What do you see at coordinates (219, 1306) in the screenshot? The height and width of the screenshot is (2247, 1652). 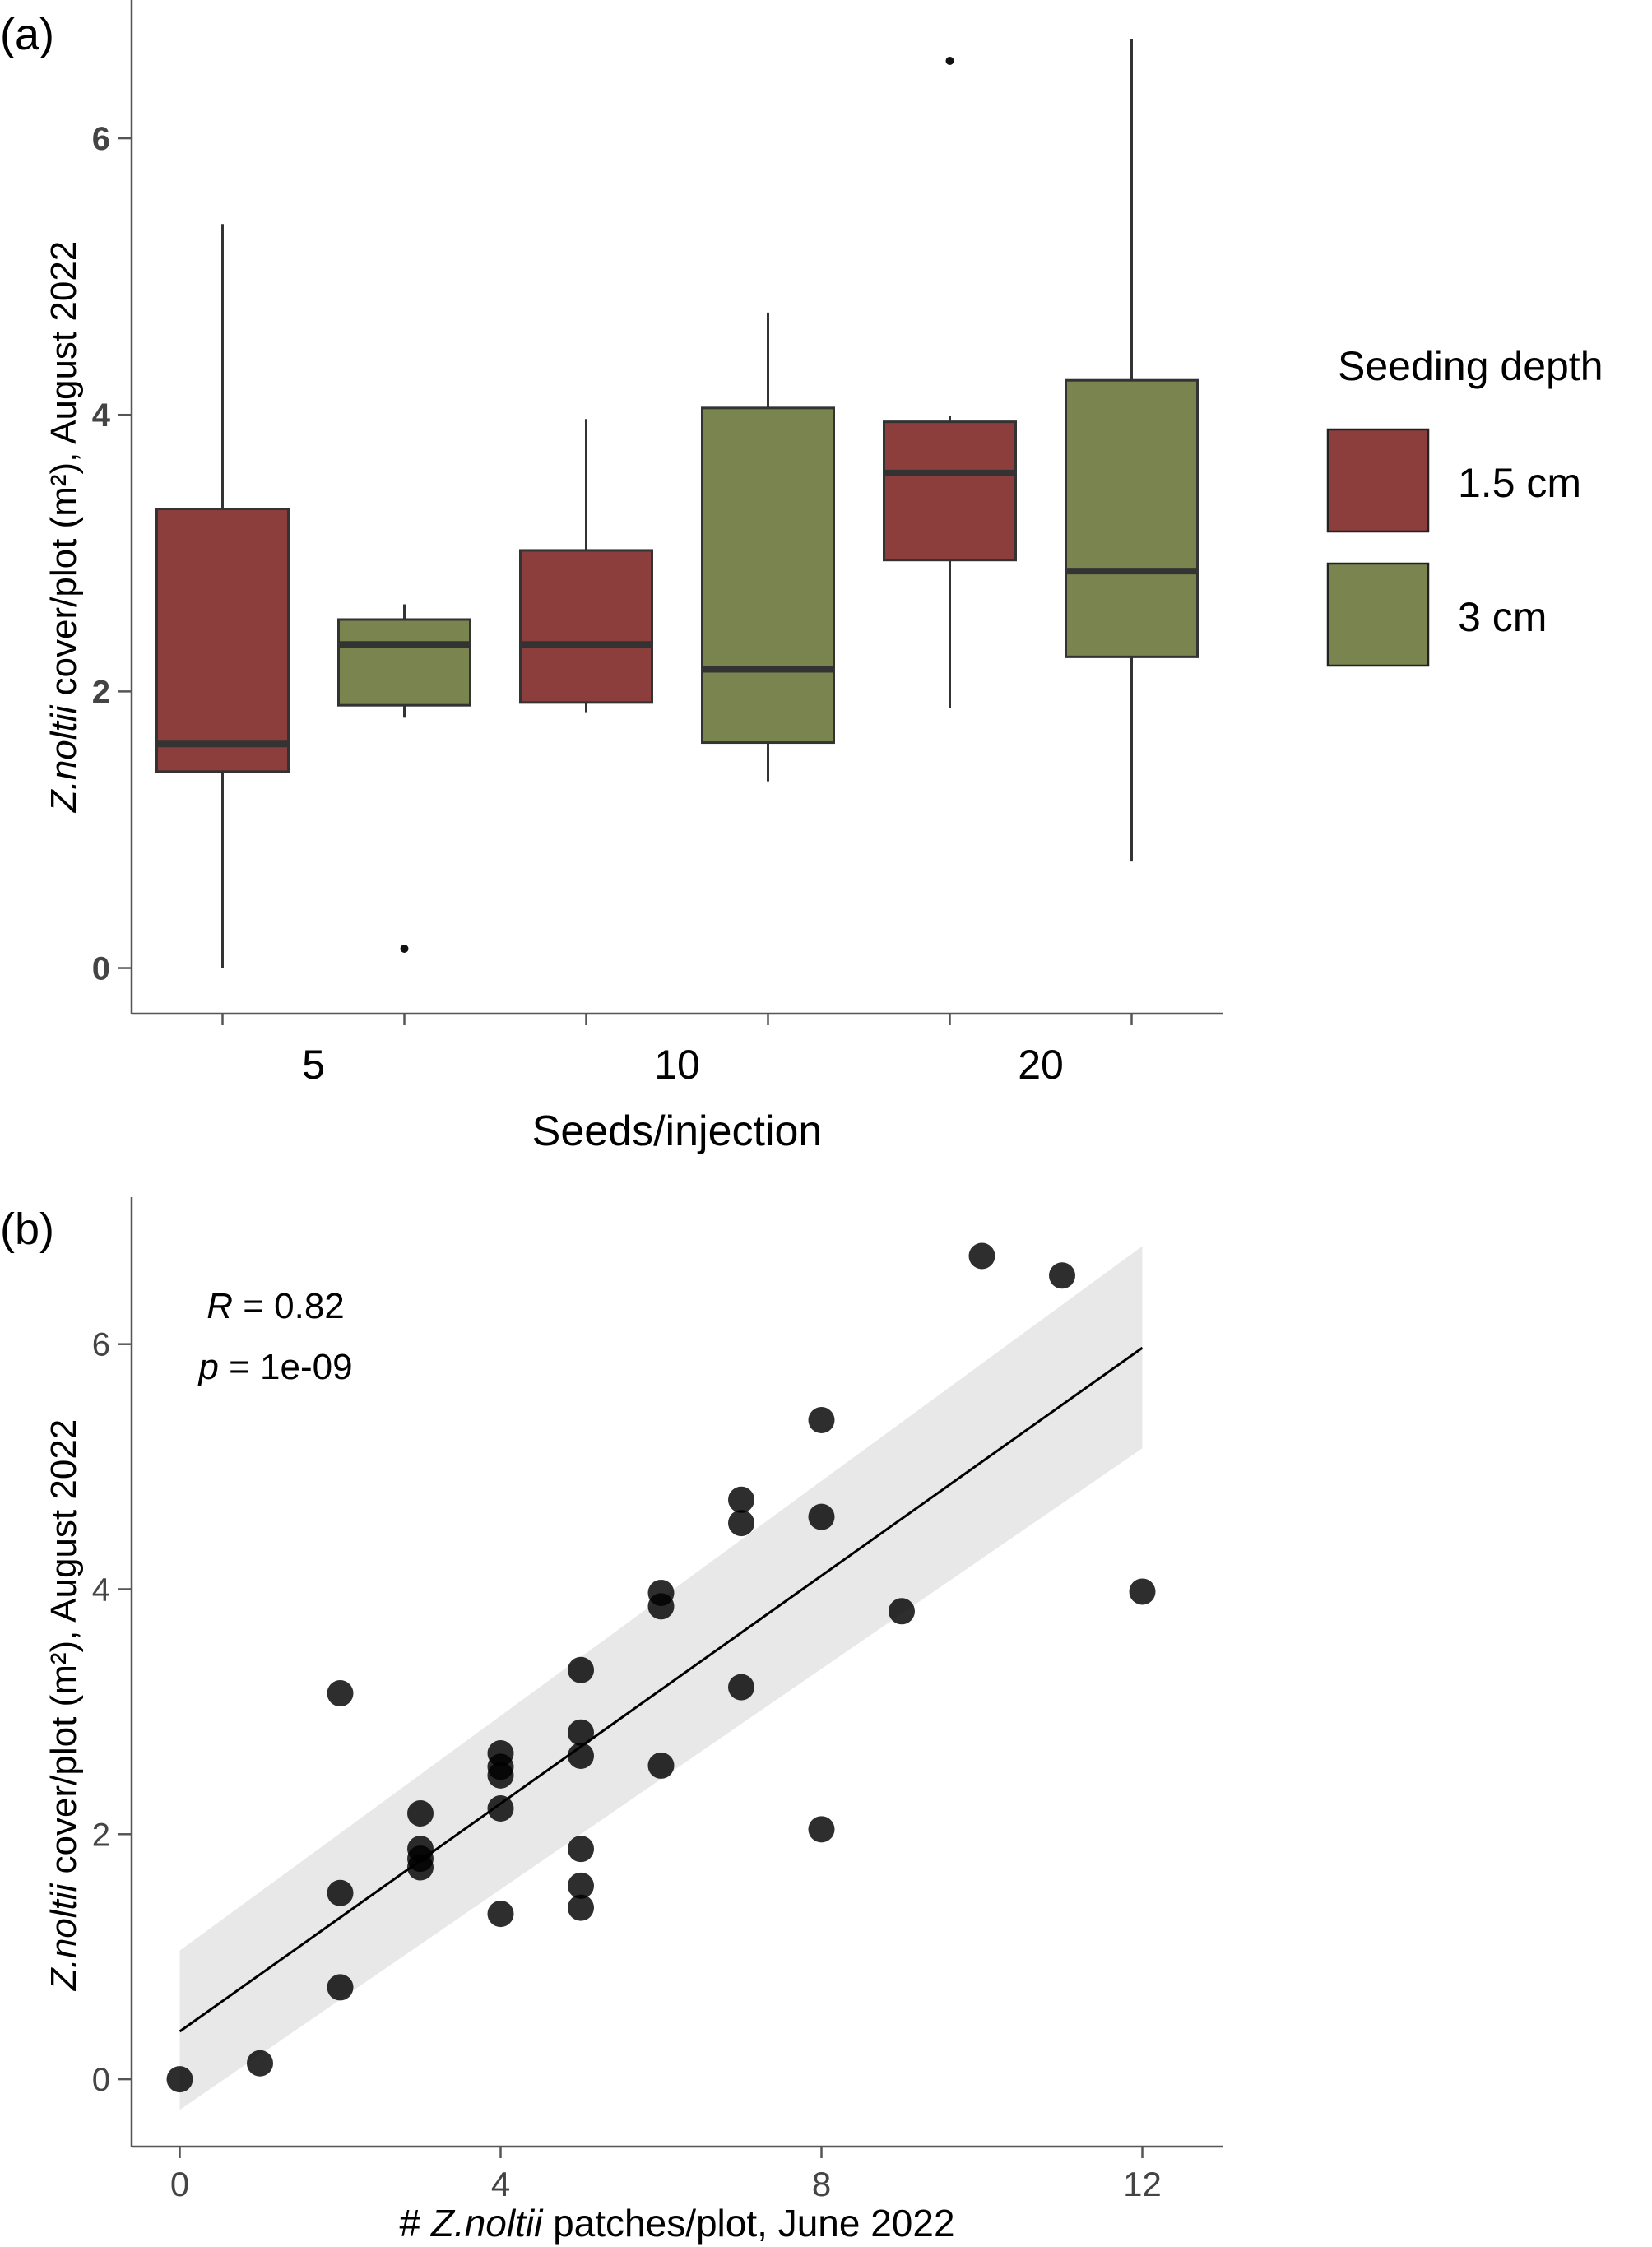 I see `correlation-r-symbol: R` at bounding box center [219, 1306].